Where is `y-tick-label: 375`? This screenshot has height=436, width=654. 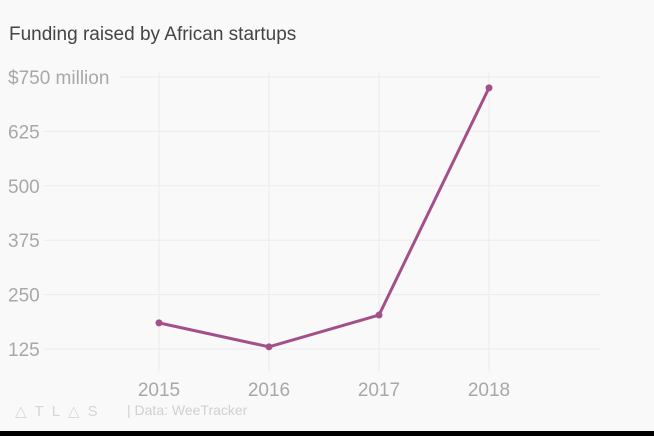
y-tick-label: 375 is located at coordinates (24, 241).